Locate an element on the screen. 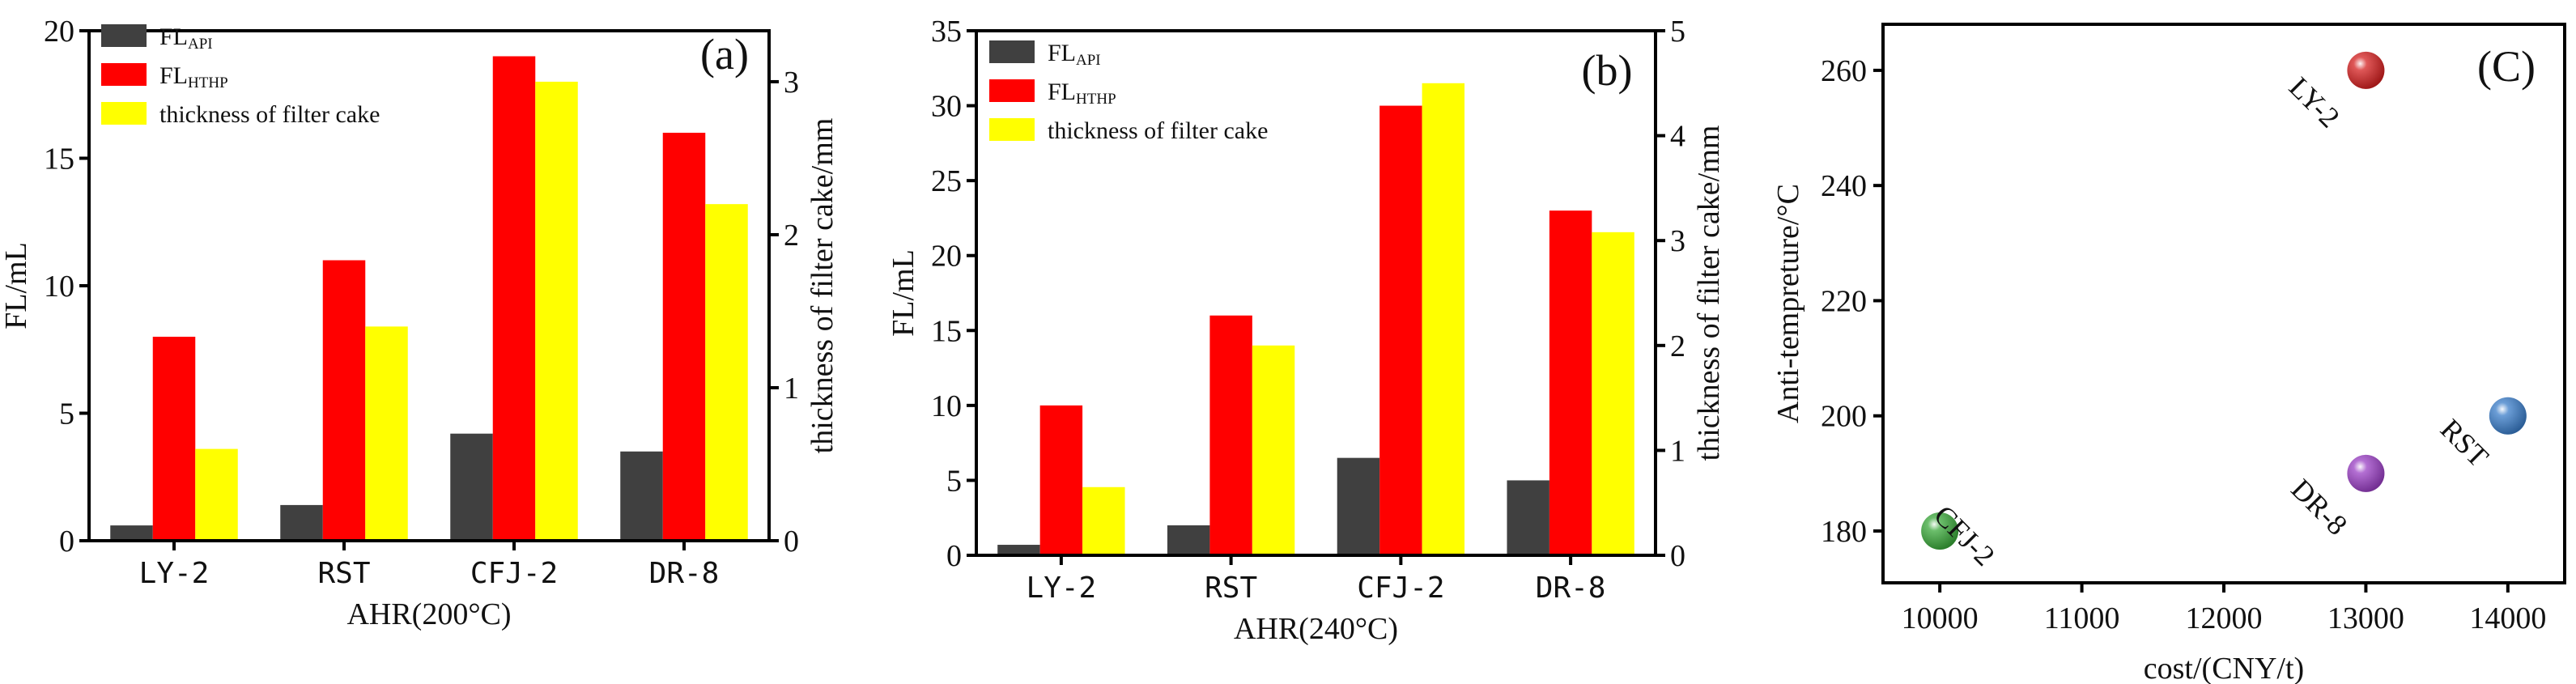 This screenshot has height=684, width=2576. y-right-tick-label: 4 is located at coordinates (1677, 137).